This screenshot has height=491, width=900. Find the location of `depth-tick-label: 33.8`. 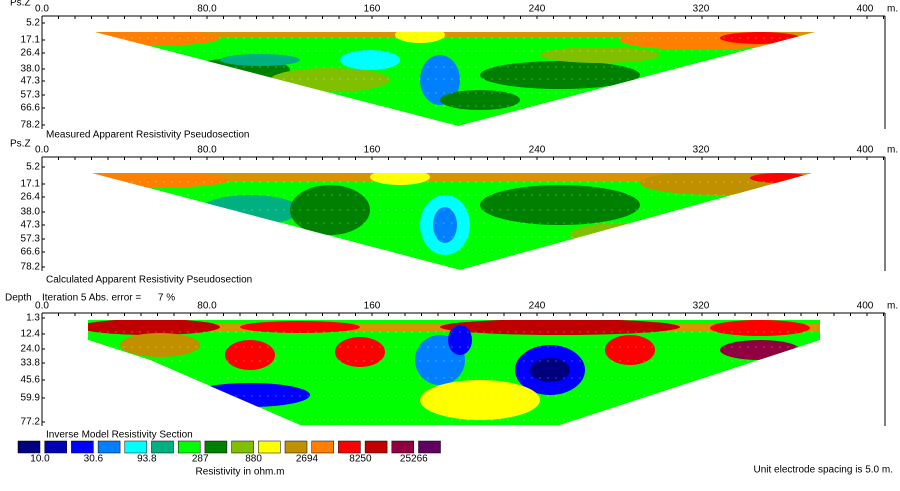

depth-tick-label: 33.8 is located at coordinates (31, 363).